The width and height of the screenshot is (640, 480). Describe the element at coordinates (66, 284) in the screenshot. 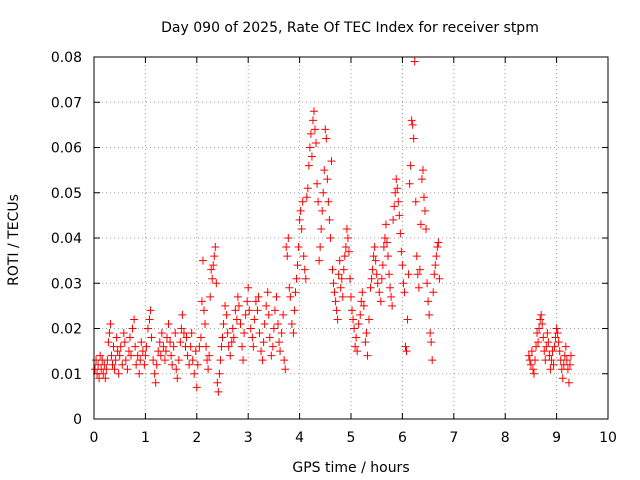

I see `y-tick-label: 0.03` at that location.